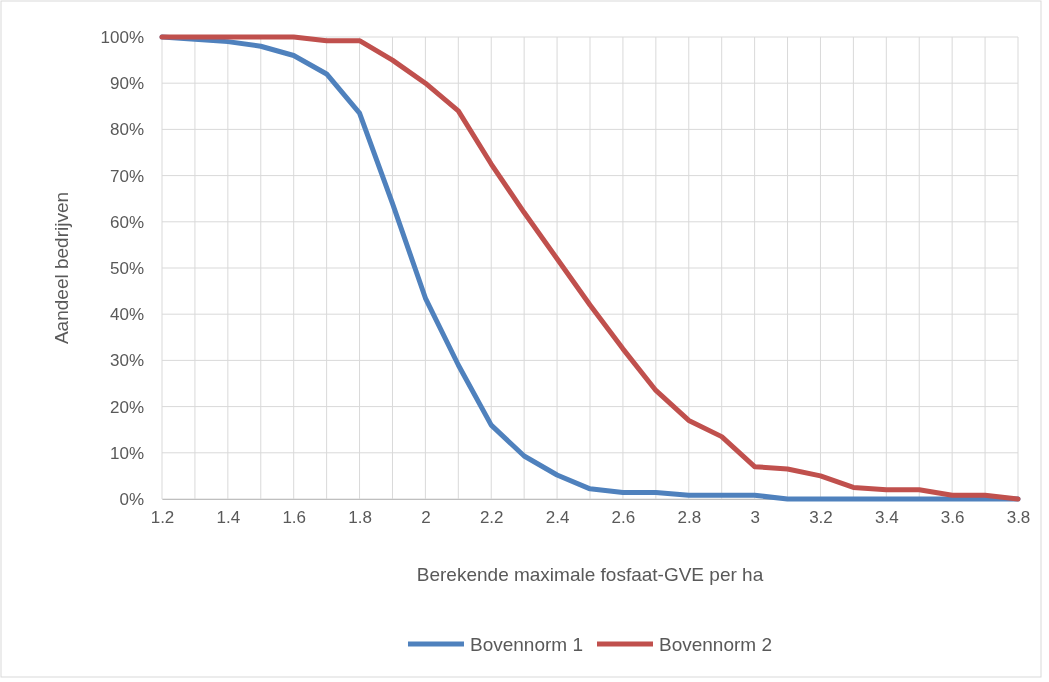 The height and width of the screenshot is (682, 1049). I want to click on y-tick-label: 100%, so click(122, 37).